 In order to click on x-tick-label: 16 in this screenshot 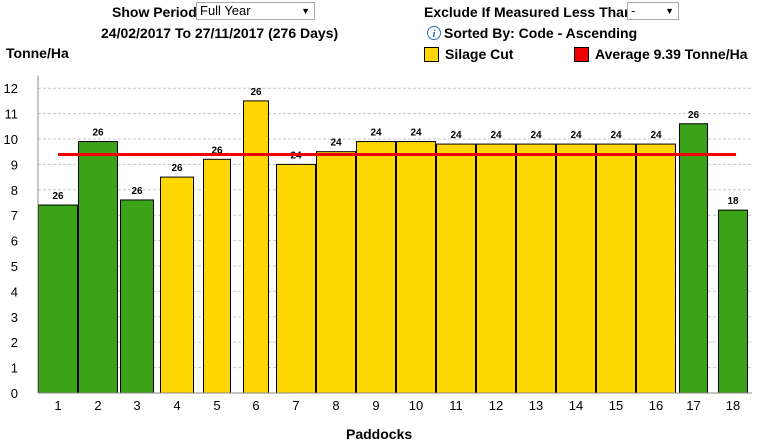, I will do `click(656, 405)`.